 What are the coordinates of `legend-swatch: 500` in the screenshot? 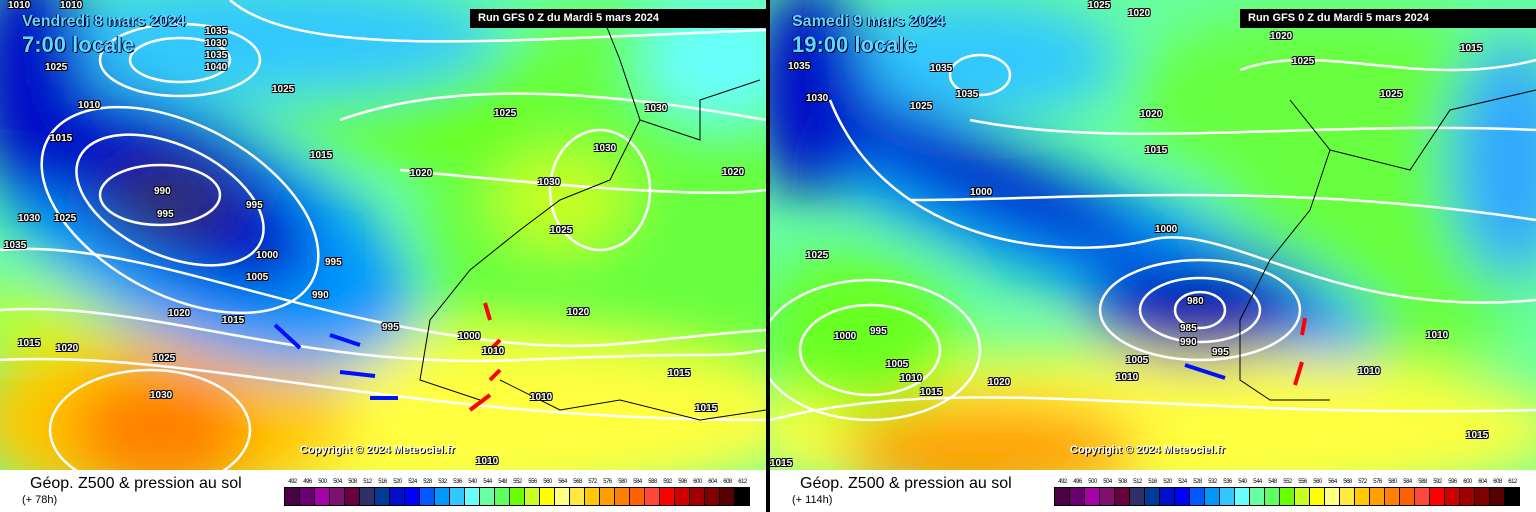 It's located at (1092, 492).